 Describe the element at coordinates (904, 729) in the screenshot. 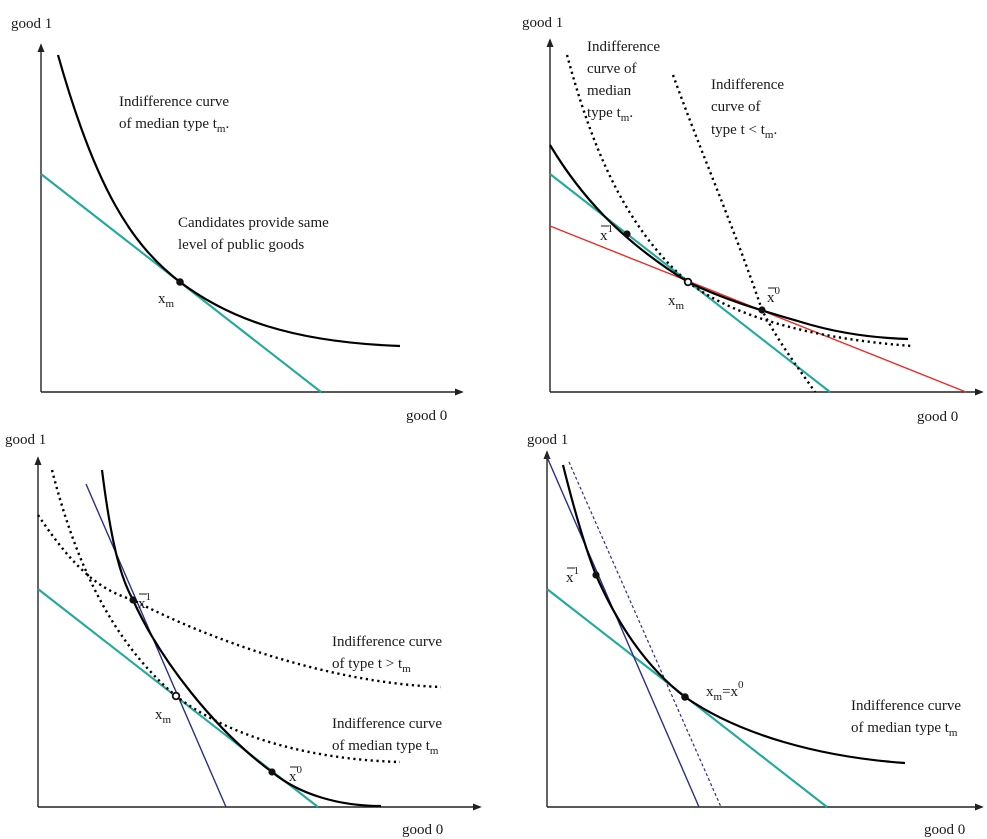

I see `curve-label-line2: of median type tm` at that location.